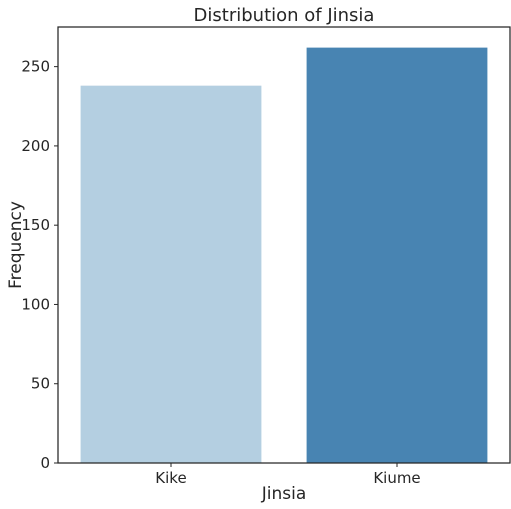 This screenshot has width=511, height=509. Describe the element at coordinates (284, 15) in the screenshot. I see `chart-title: Distribution of Jinsia` at that location.